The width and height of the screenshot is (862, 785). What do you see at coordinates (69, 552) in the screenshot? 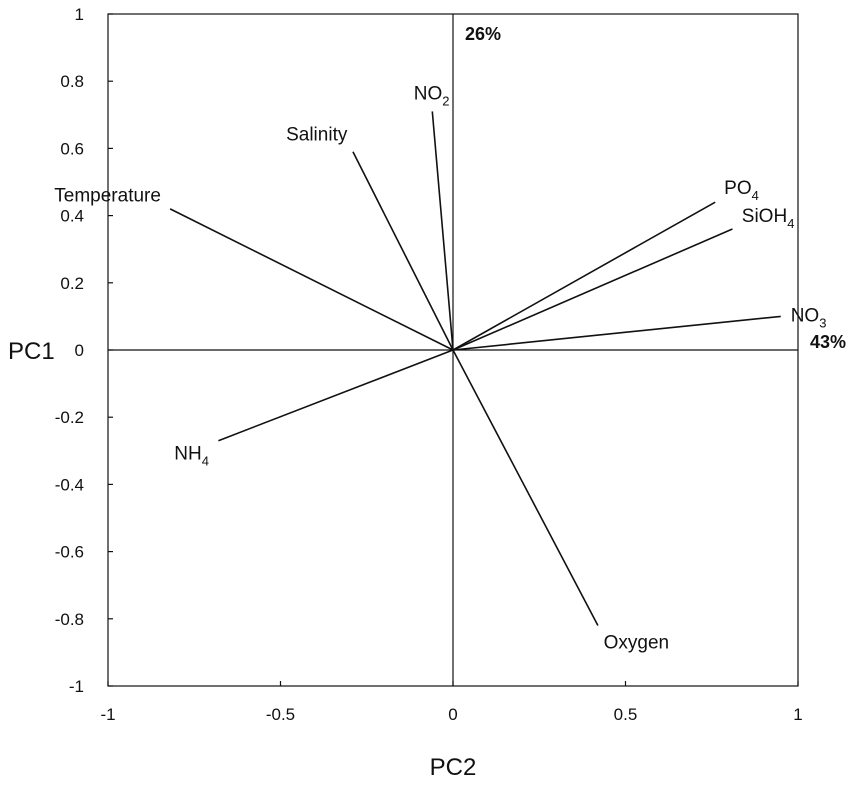
I see `y-tick-label: -0.6` at bounding box center [69, 552].